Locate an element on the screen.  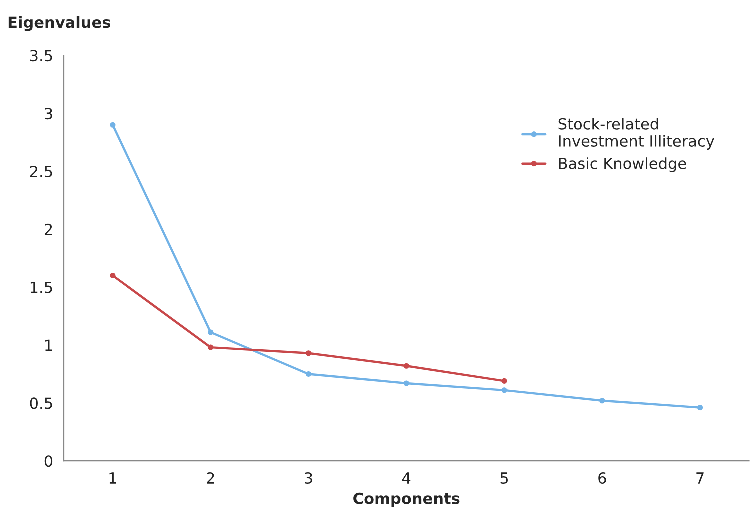
x-tick-label: 7 is located at coordinates (700, 478).